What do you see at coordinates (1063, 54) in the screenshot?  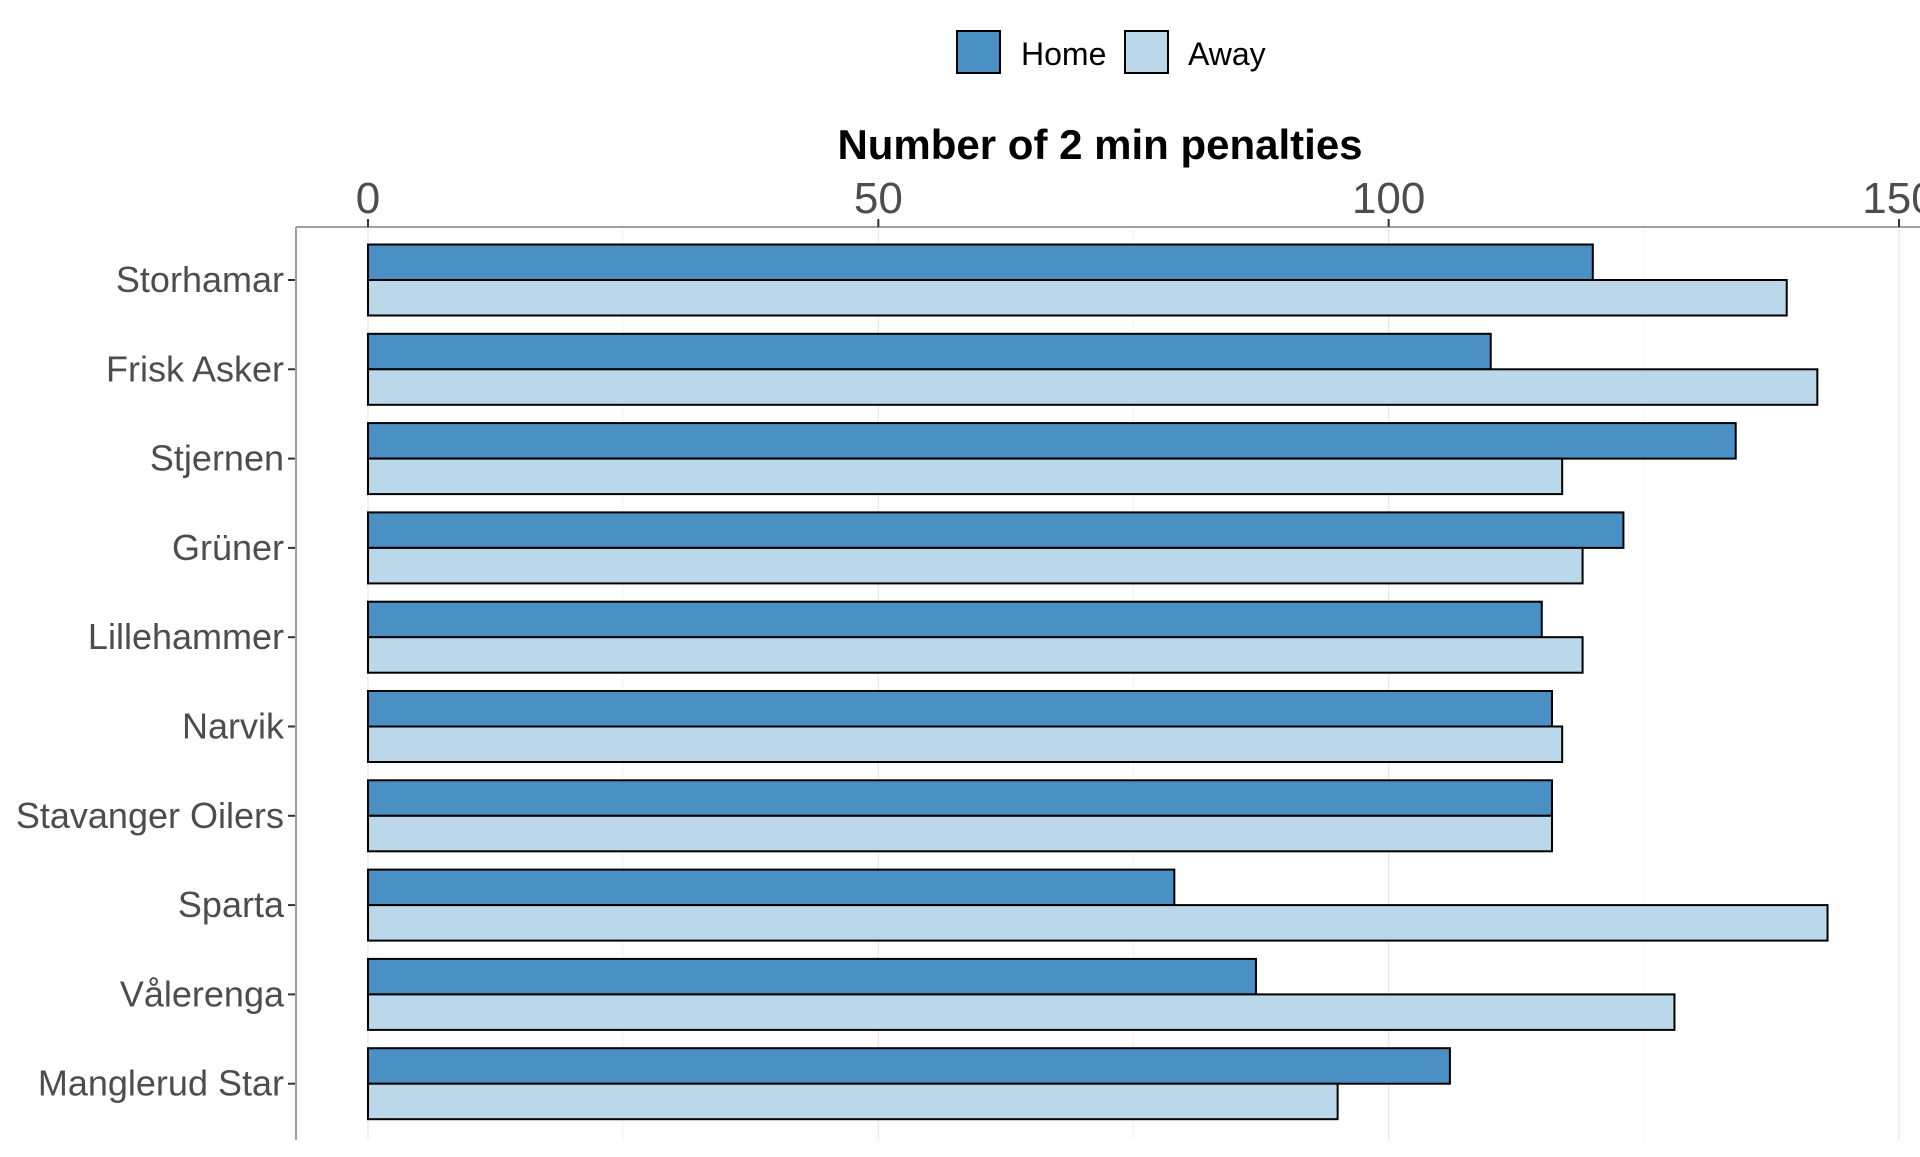 I see `legend-label-home: Home` at bounding box center [1063, 54].